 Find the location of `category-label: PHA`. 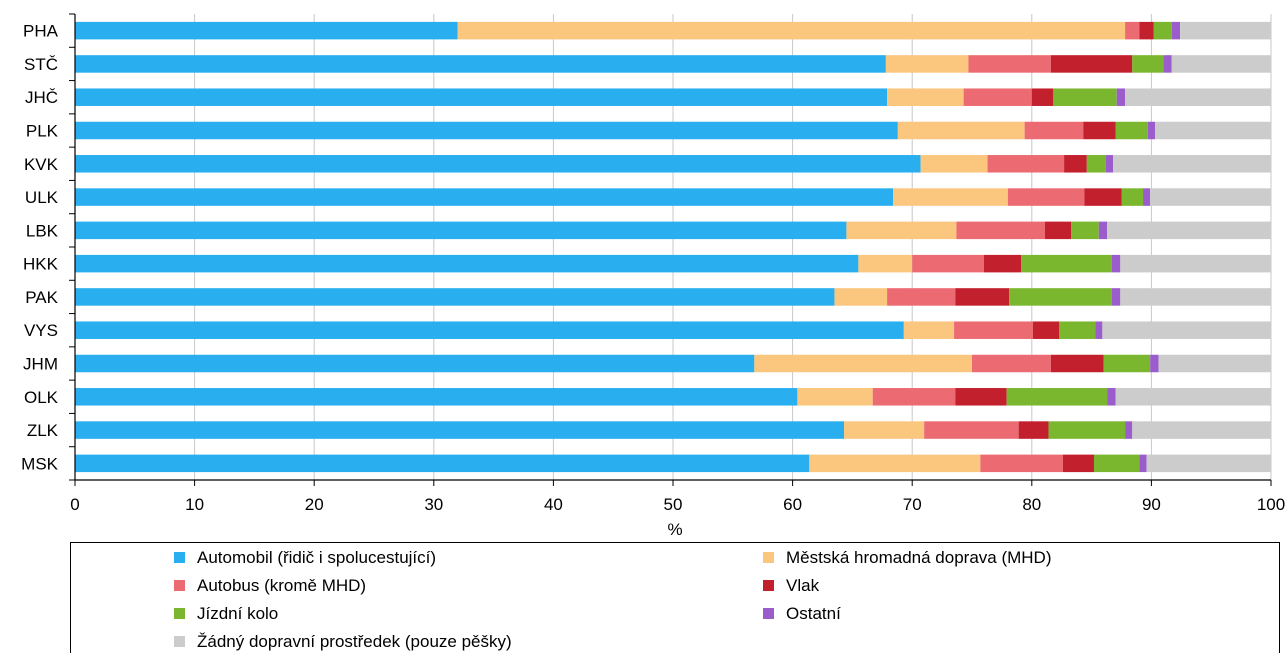

category-label: PHA is located at coordinates (41, 31).